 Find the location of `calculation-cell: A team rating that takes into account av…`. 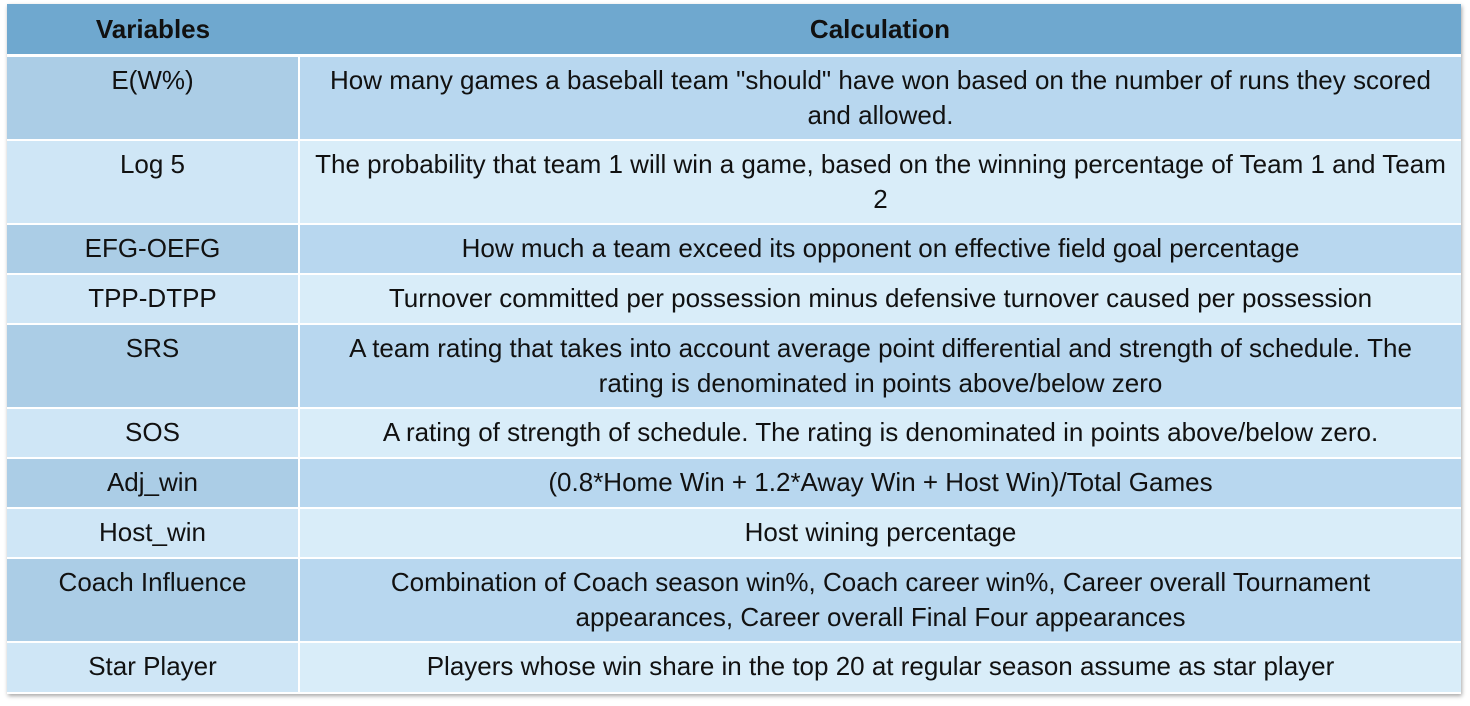

calculation-cell: A team rating that takes into account av… is located at coordinates (880, 366).